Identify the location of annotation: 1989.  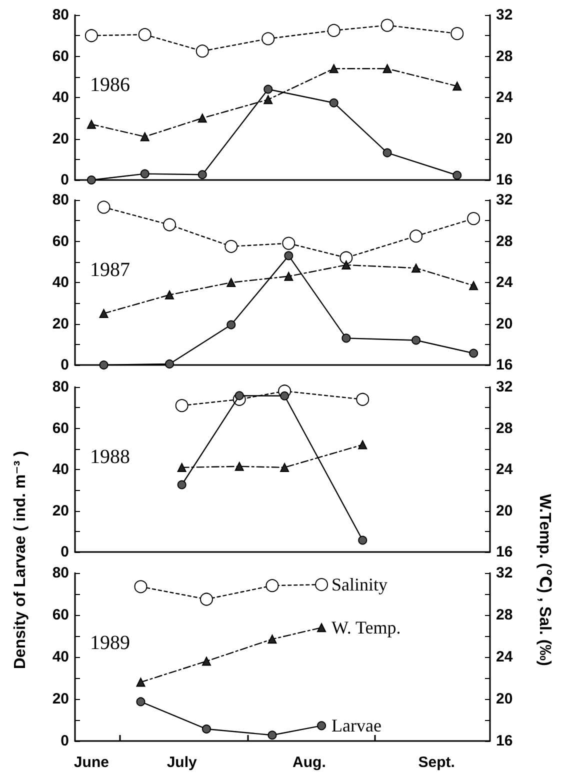
(110, 643).